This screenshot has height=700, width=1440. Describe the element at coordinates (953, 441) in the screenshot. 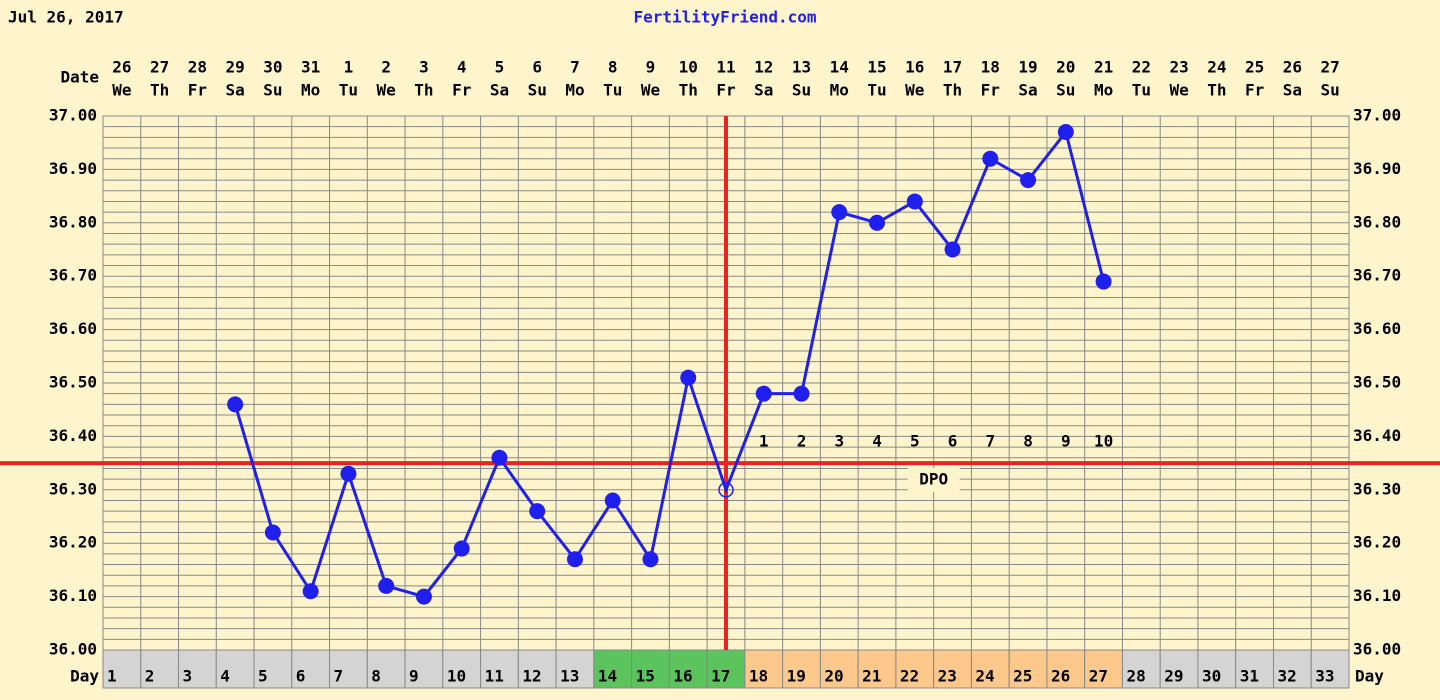

I see `dpo-number: 6` at that location.